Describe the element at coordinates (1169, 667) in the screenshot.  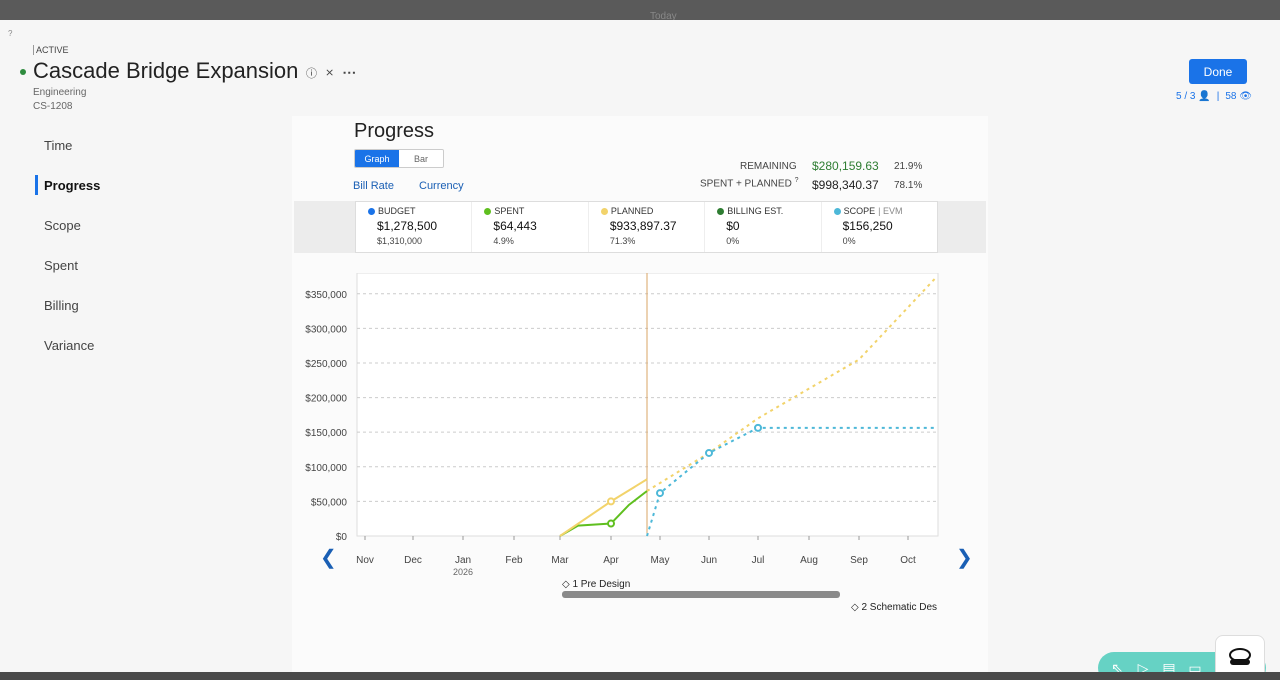
I see `document-icon: ▤` at that location.